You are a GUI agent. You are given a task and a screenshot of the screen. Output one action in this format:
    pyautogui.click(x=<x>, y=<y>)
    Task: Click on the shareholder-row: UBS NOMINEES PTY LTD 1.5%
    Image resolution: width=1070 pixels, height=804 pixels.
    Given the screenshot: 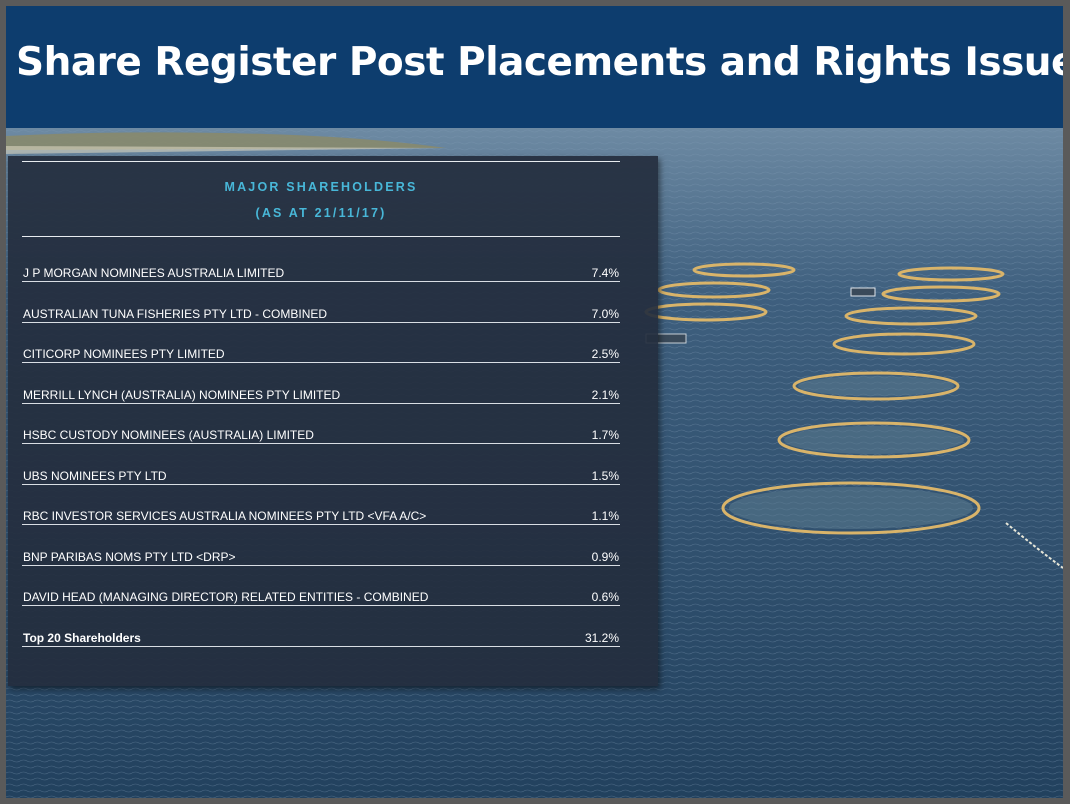 What is the action you would take?
    pyautogui.click(x=321, y=465)
    